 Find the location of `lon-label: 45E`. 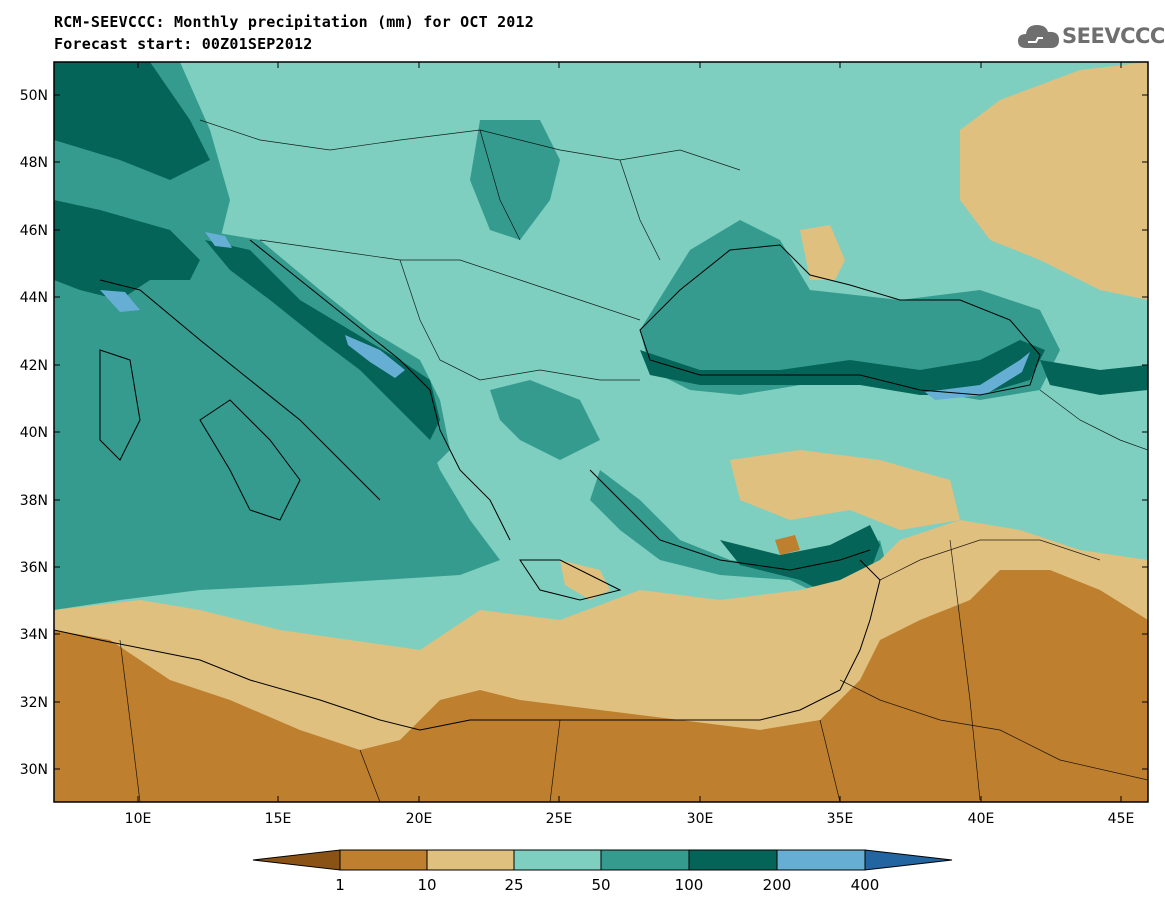

lon-label: 45E is located at coordinates (1121, 819).